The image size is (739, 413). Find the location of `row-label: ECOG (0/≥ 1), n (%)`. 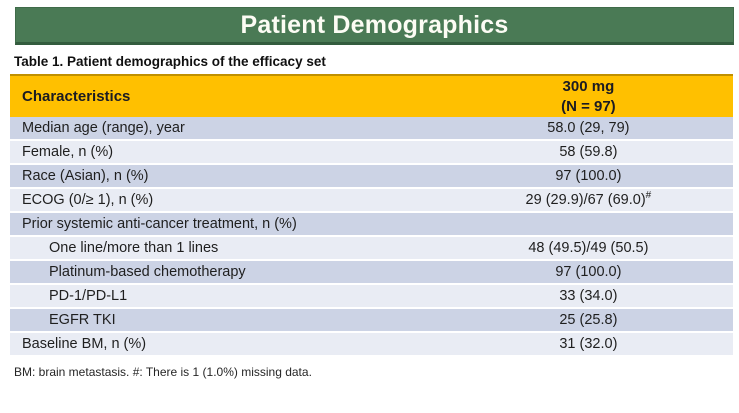

row-label: ECOG (0/≥ 1), n (%) is located at coordinates (88, 200).